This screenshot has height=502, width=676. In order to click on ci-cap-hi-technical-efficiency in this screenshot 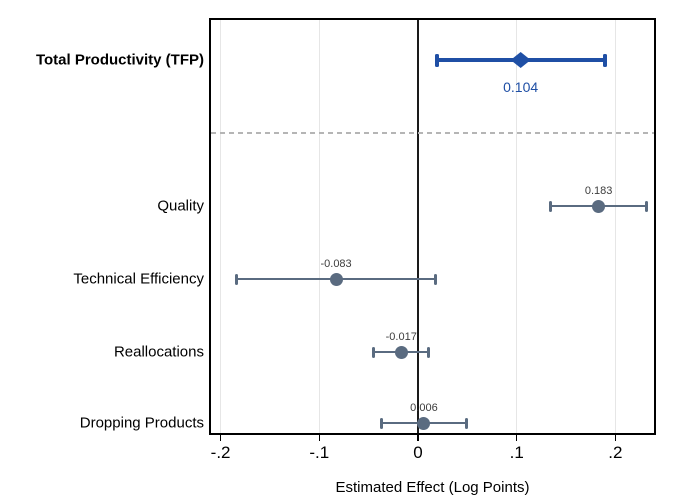, I will do `click(436, 279)`.